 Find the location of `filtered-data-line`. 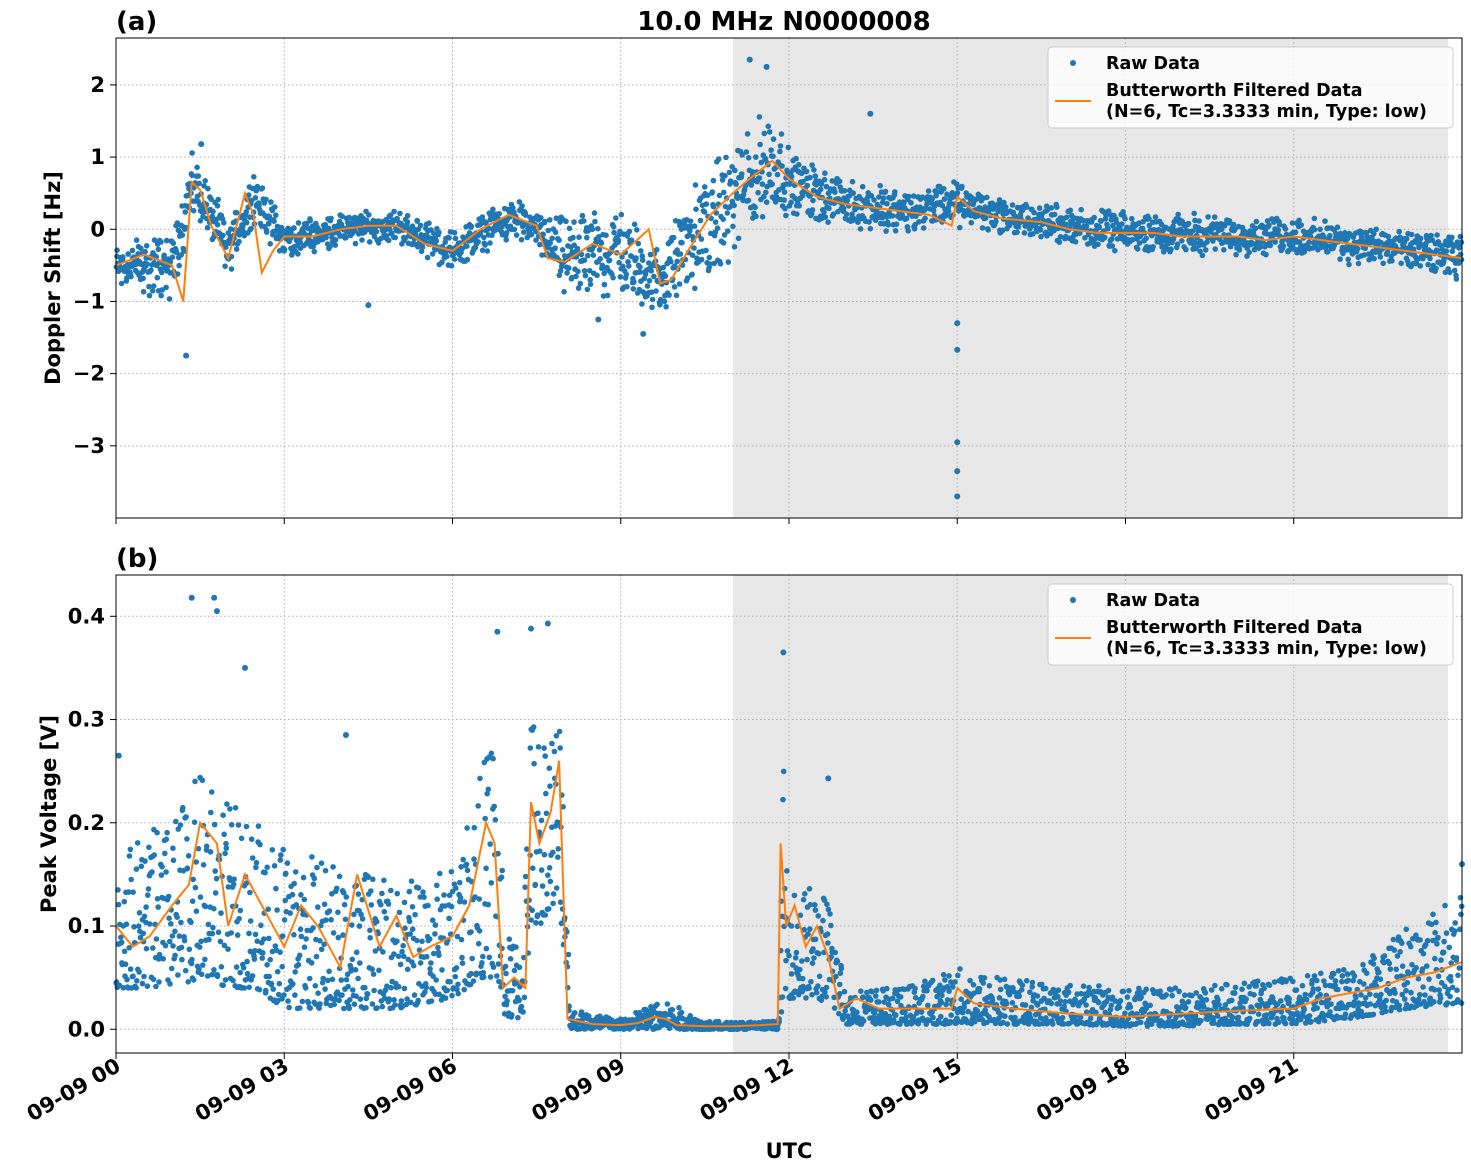

filtered-data-line is located at coordinates (789, 230).